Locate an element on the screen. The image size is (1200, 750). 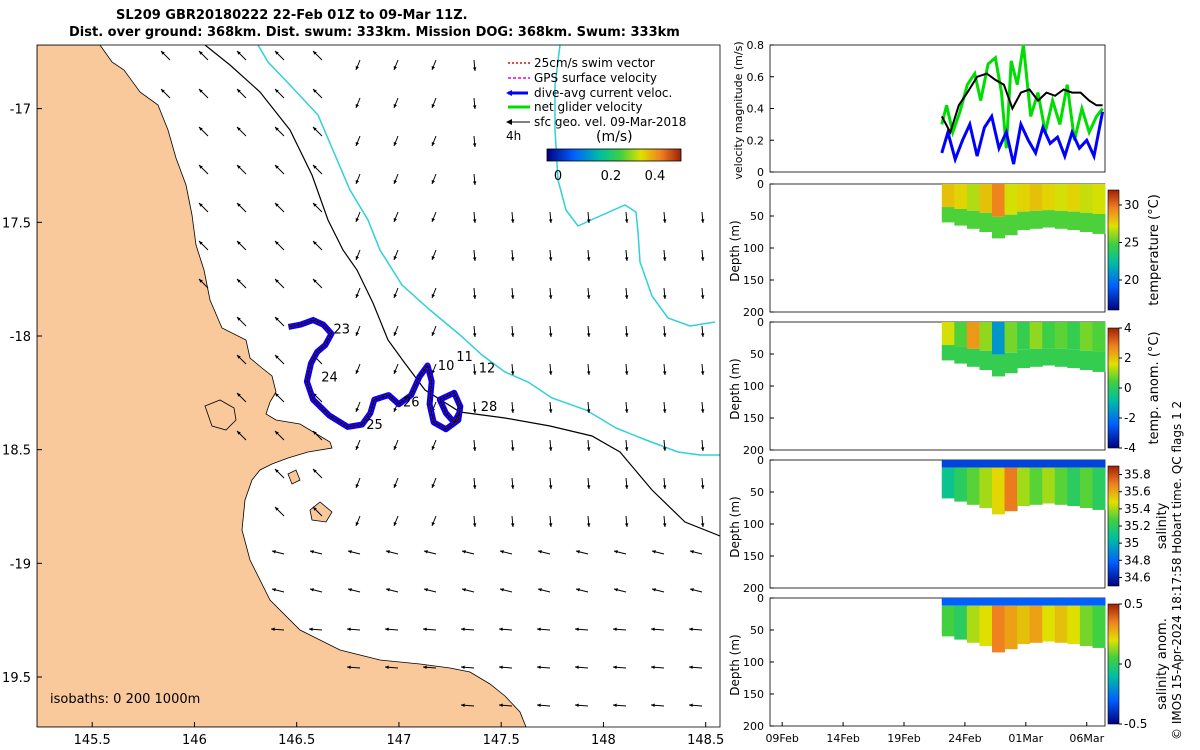
map-y-tick-label: 17.5 is located at coordinates (16, 223).